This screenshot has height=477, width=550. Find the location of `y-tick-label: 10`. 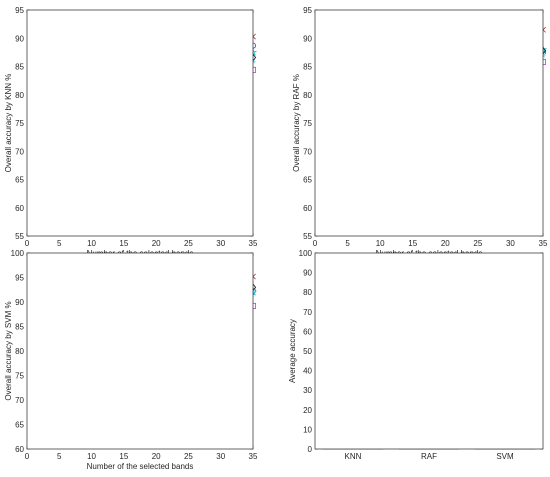

y-tick-label: 10 is located at coordinates (307, 429).